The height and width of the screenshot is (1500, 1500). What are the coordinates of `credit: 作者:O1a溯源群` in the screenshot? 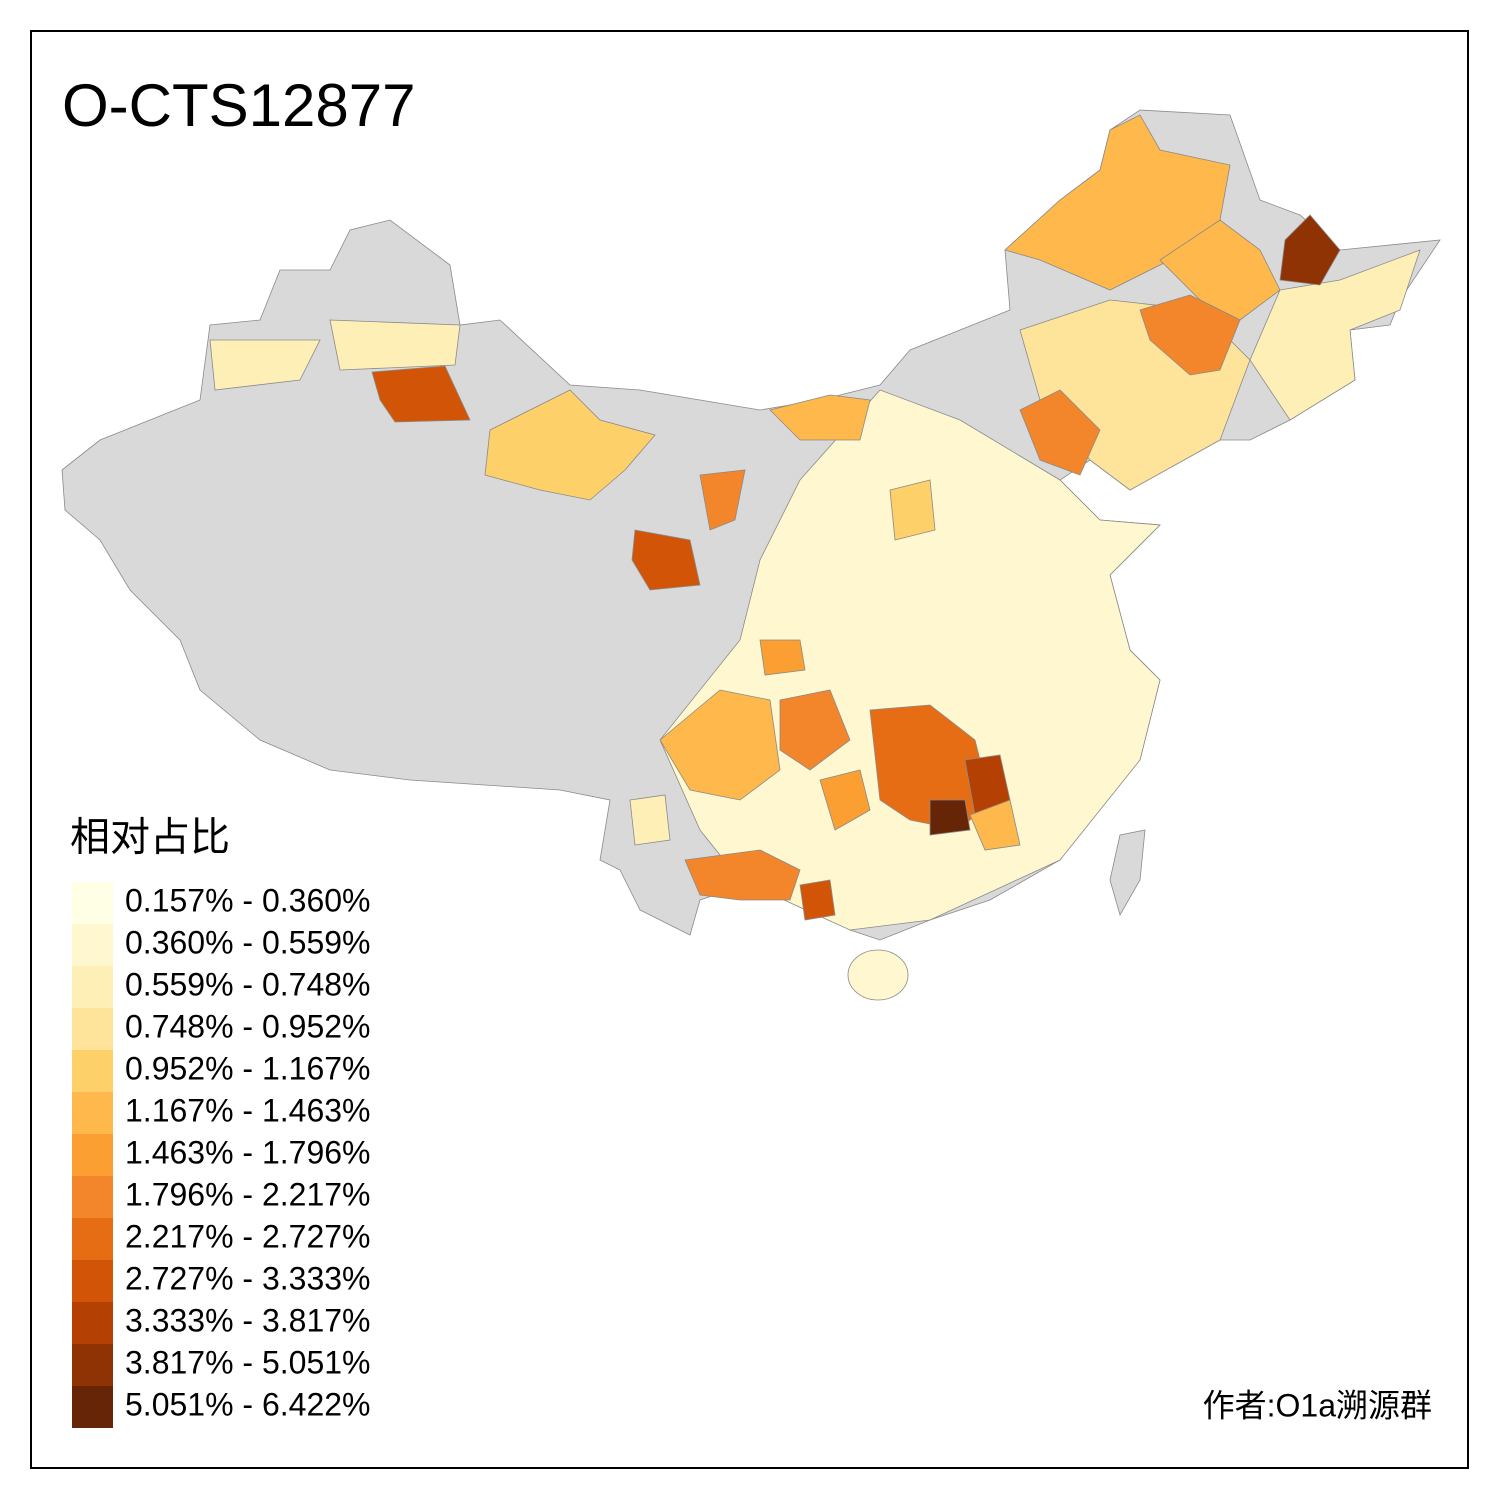 It's located at (1317, 1405).